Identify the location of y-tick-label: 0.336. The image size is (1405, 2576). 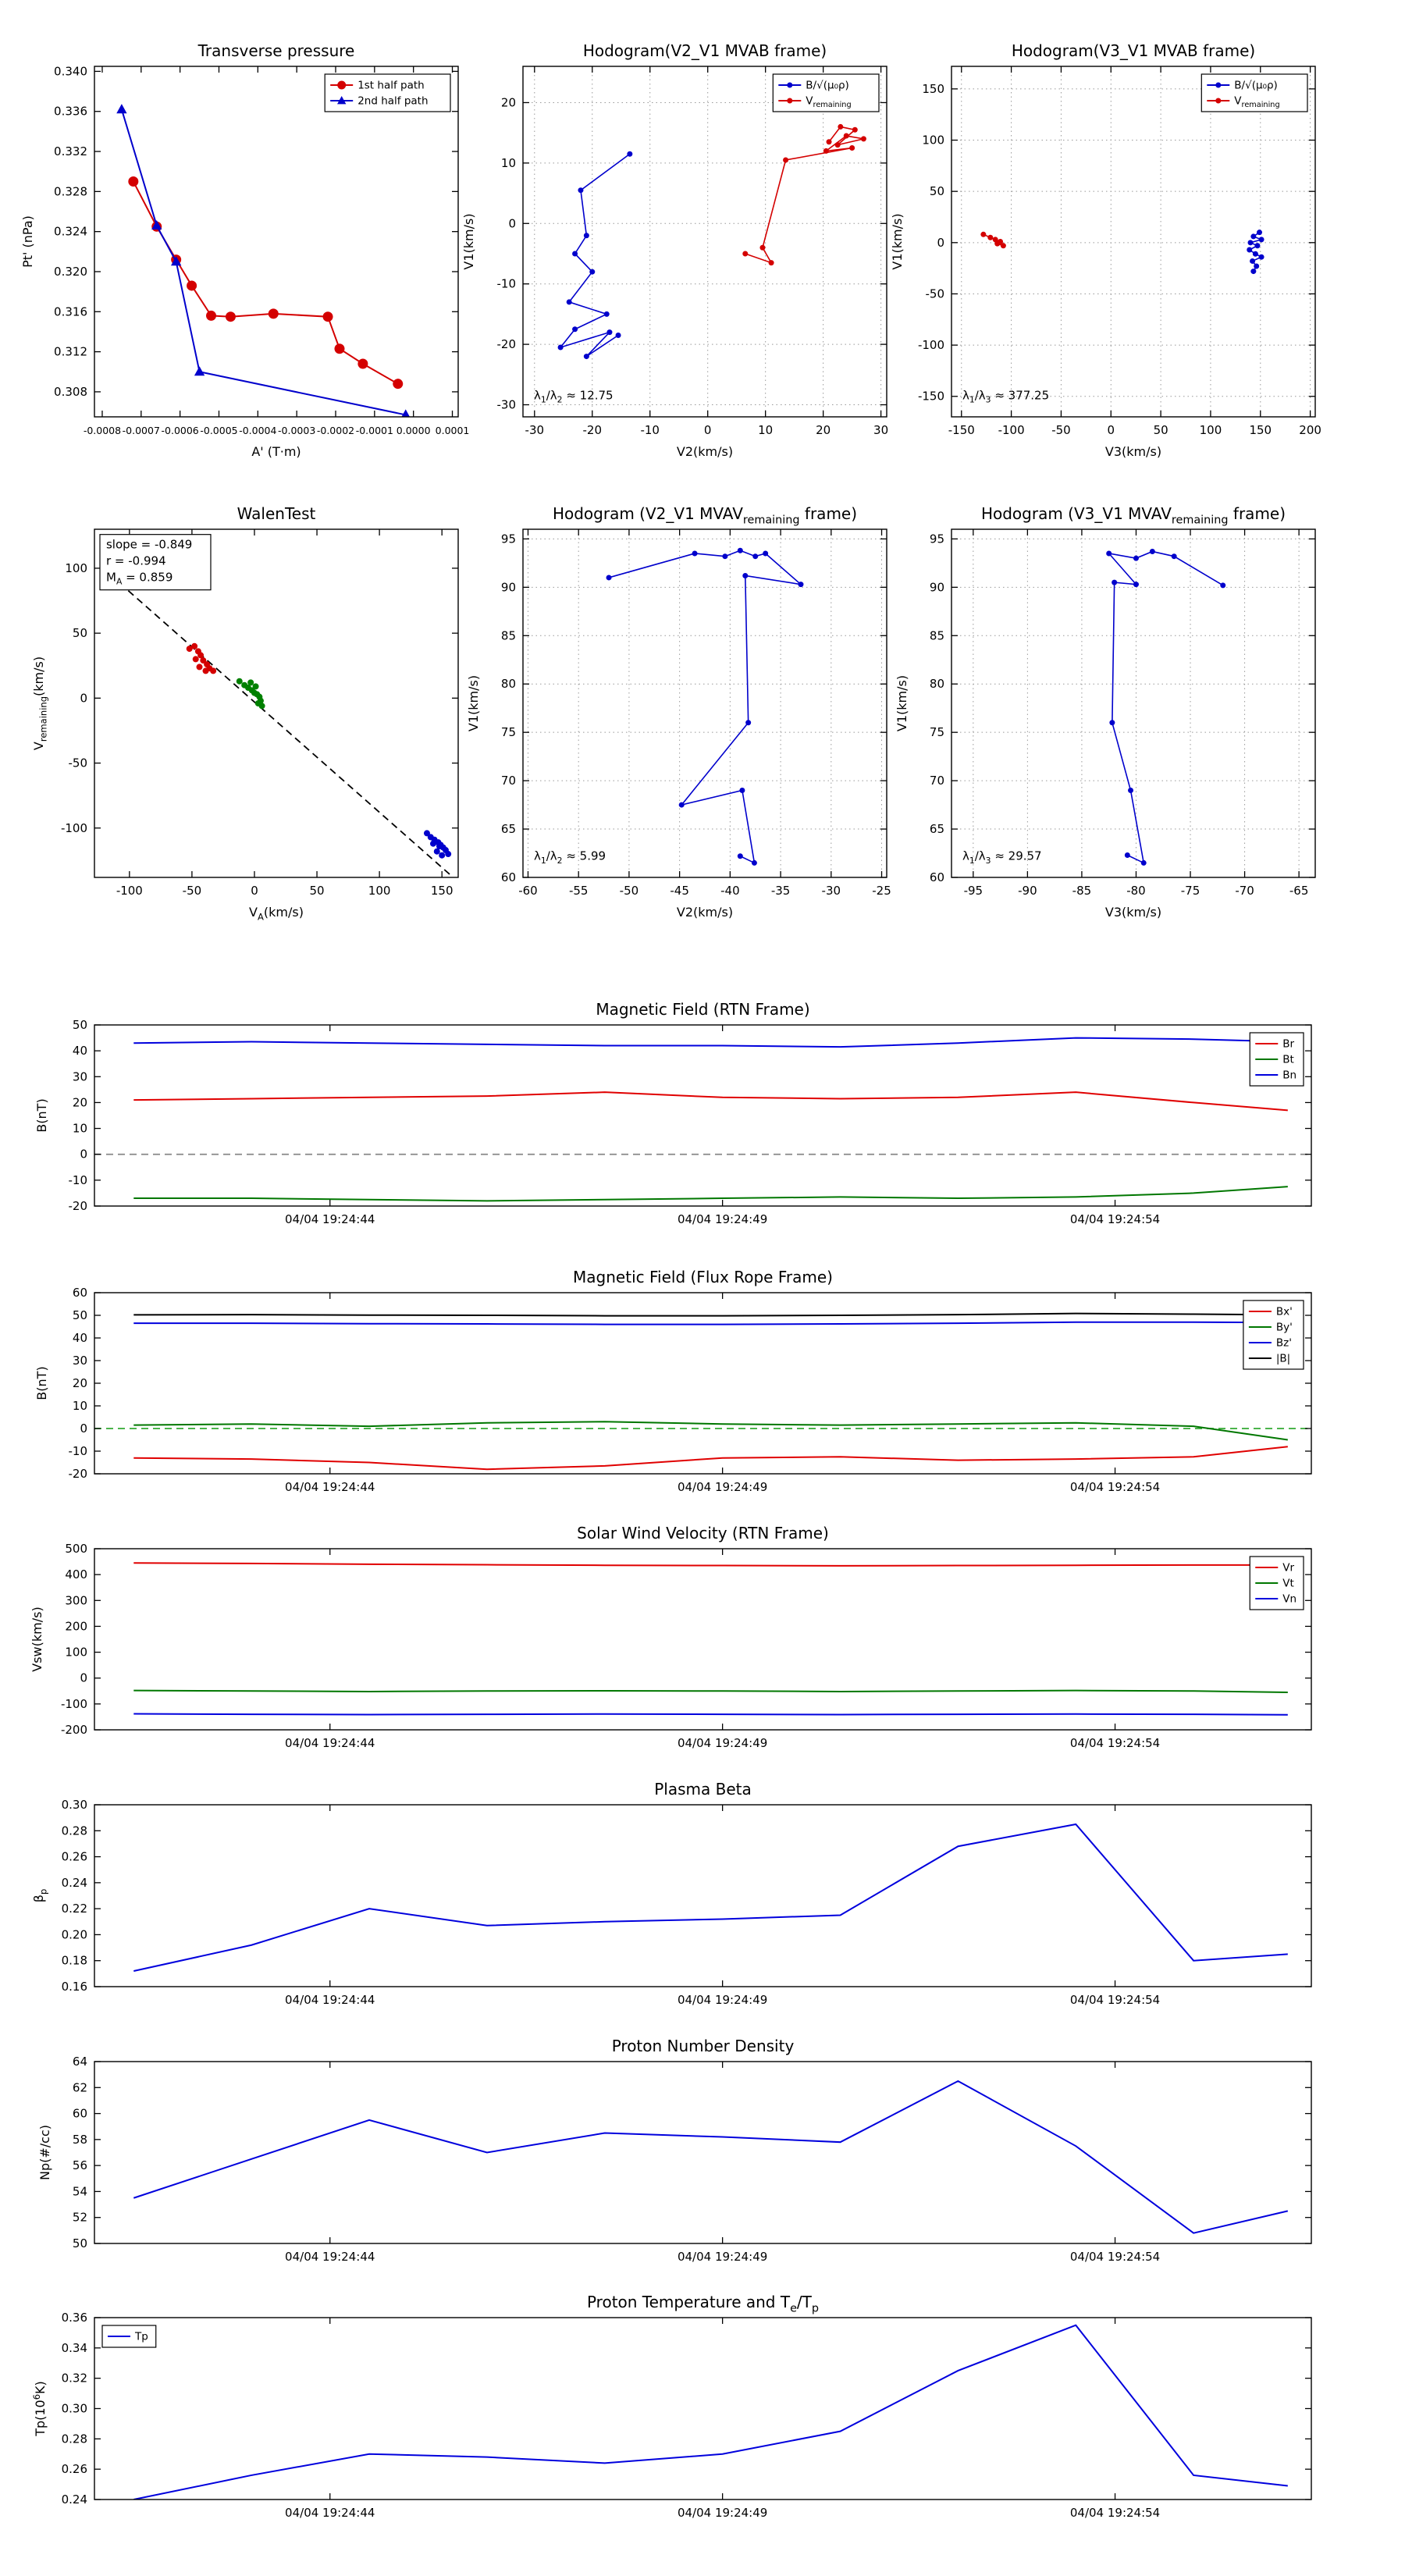
(71, 112).